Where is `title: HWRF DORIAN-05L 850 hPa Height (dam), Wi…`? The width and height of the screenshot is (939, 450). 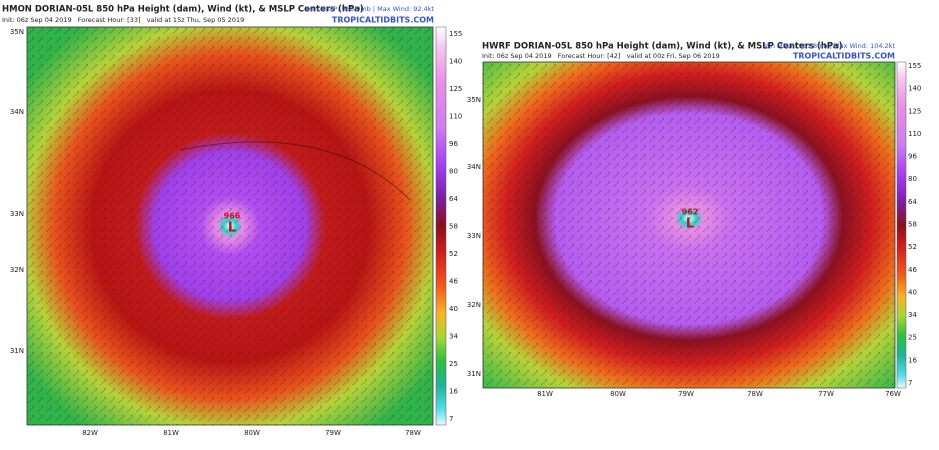 title: HWRF DORIAN-05L 850 hPa Height (dam), Wi… is located at coordinates (662, 47).